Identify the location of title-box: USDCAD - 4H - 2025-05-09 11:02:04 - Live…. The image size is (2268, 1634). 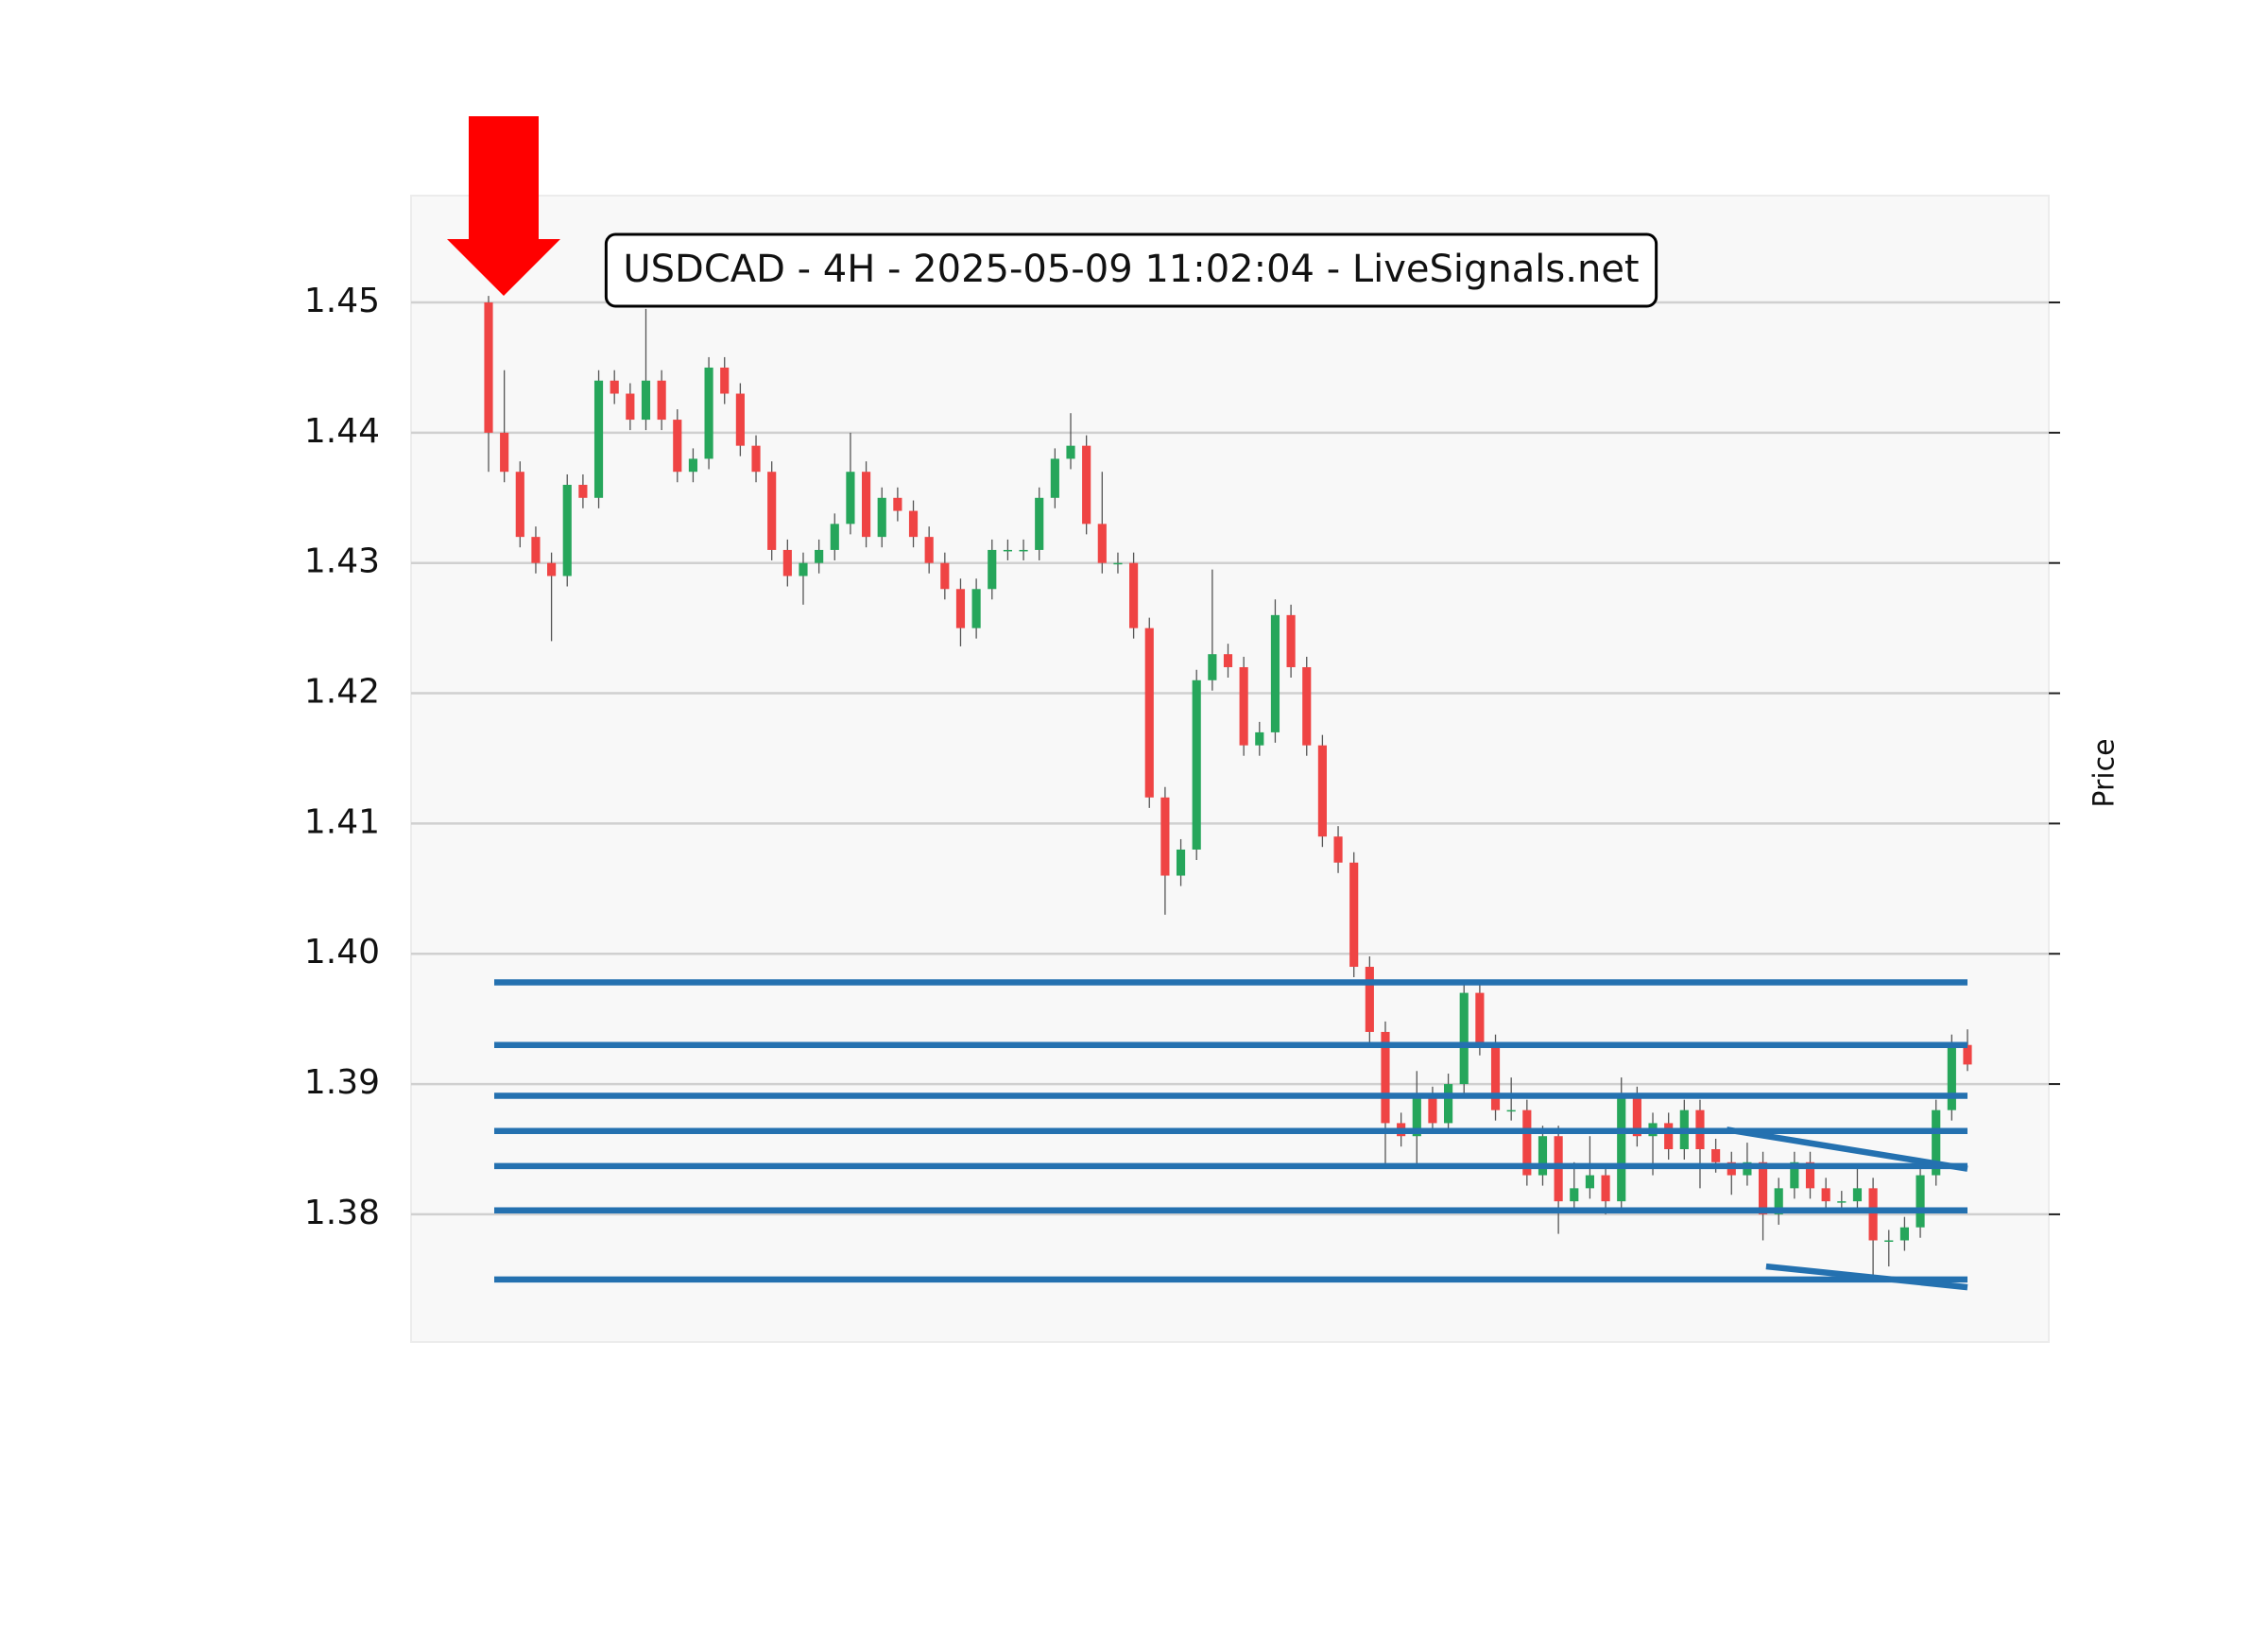
(1131, 270).